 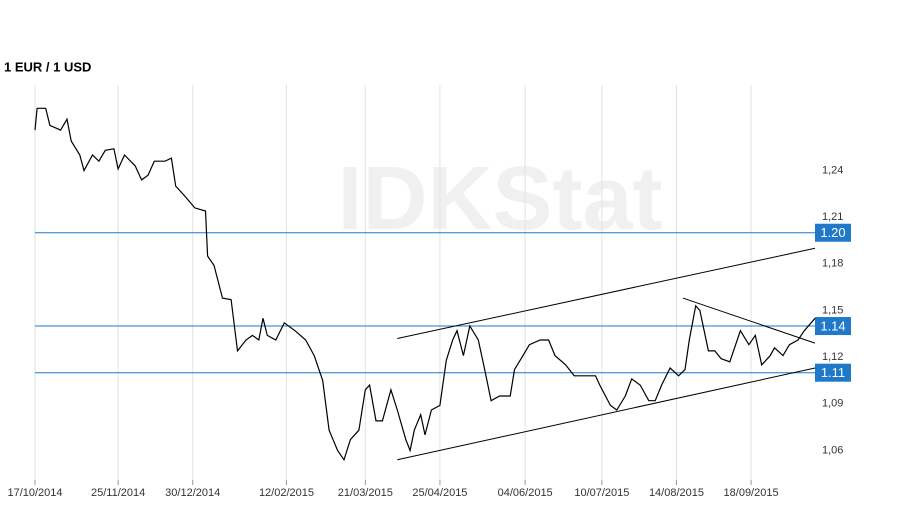 I want to click on chart-title: 1 EUR / 1 USD, so click(x=47, y=66).